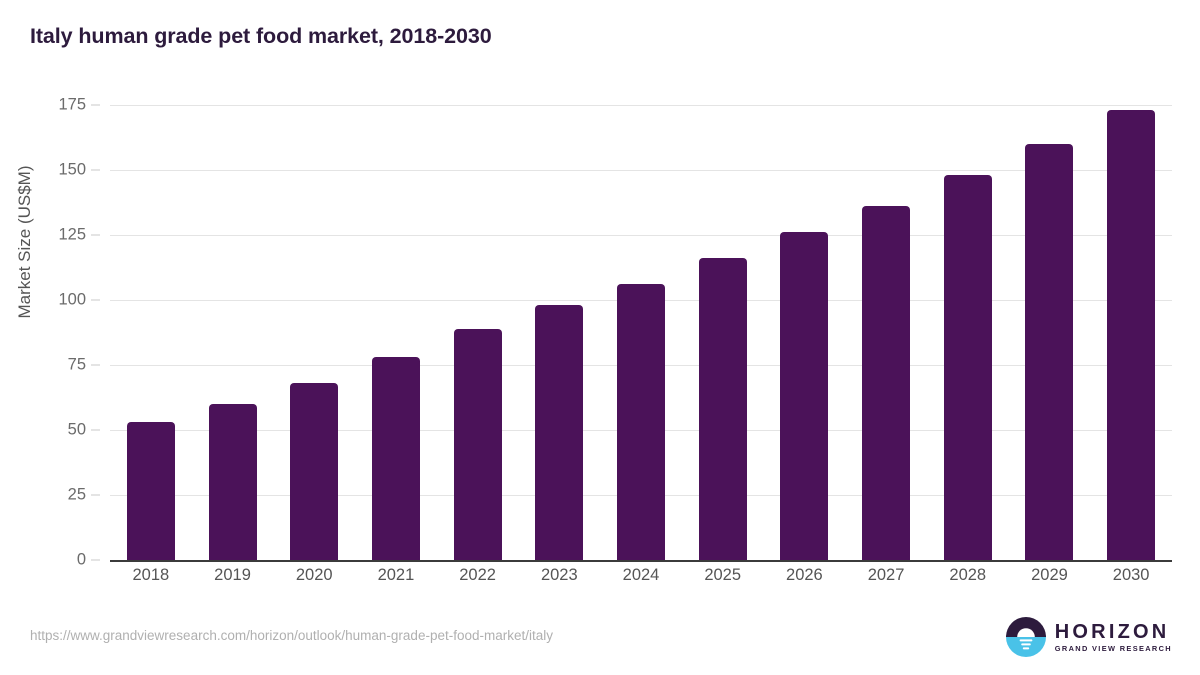 The width and height of the screenshot is (1200, 675). I want to click on y-axis-tick-label: 0, so click(81, 559).